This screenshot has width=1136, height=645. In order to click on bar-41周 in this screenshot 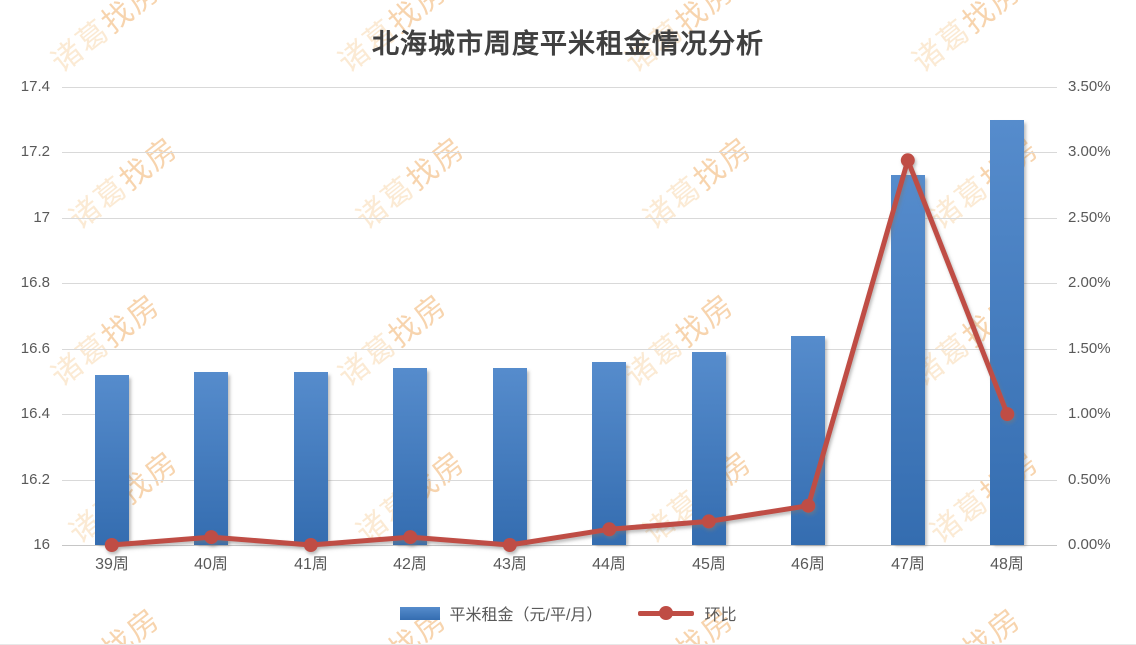, I will do `click(311, 458)`.